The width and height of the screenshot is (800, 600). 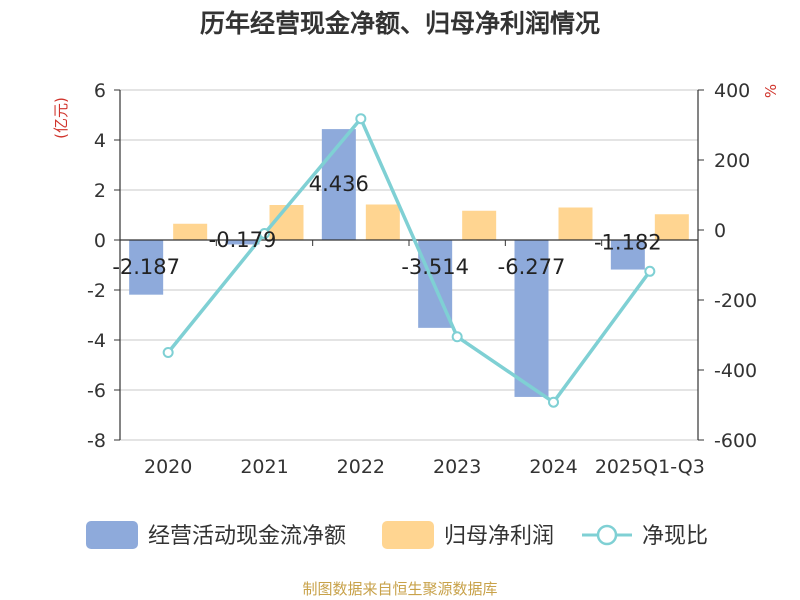 I want to click on data-labels: -2.187 -0.179 4.436 -3.514 -6.277 -1.182, so click(x=386, y=225).